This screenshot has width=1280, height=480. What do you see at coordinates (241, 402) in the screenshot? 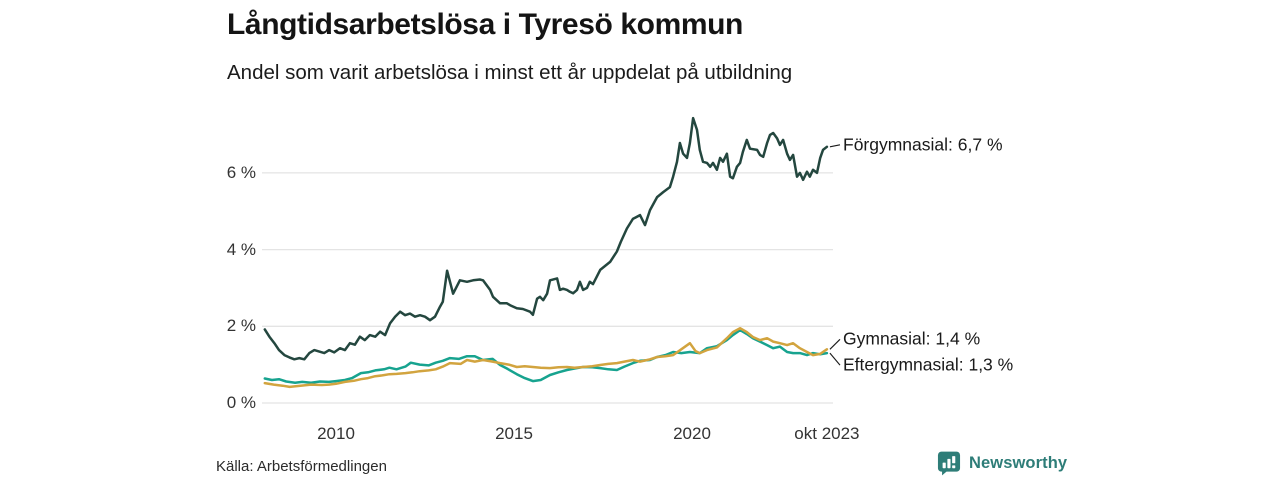
I see `y-tick-label: 0 %` at bounding box center [241, 402].